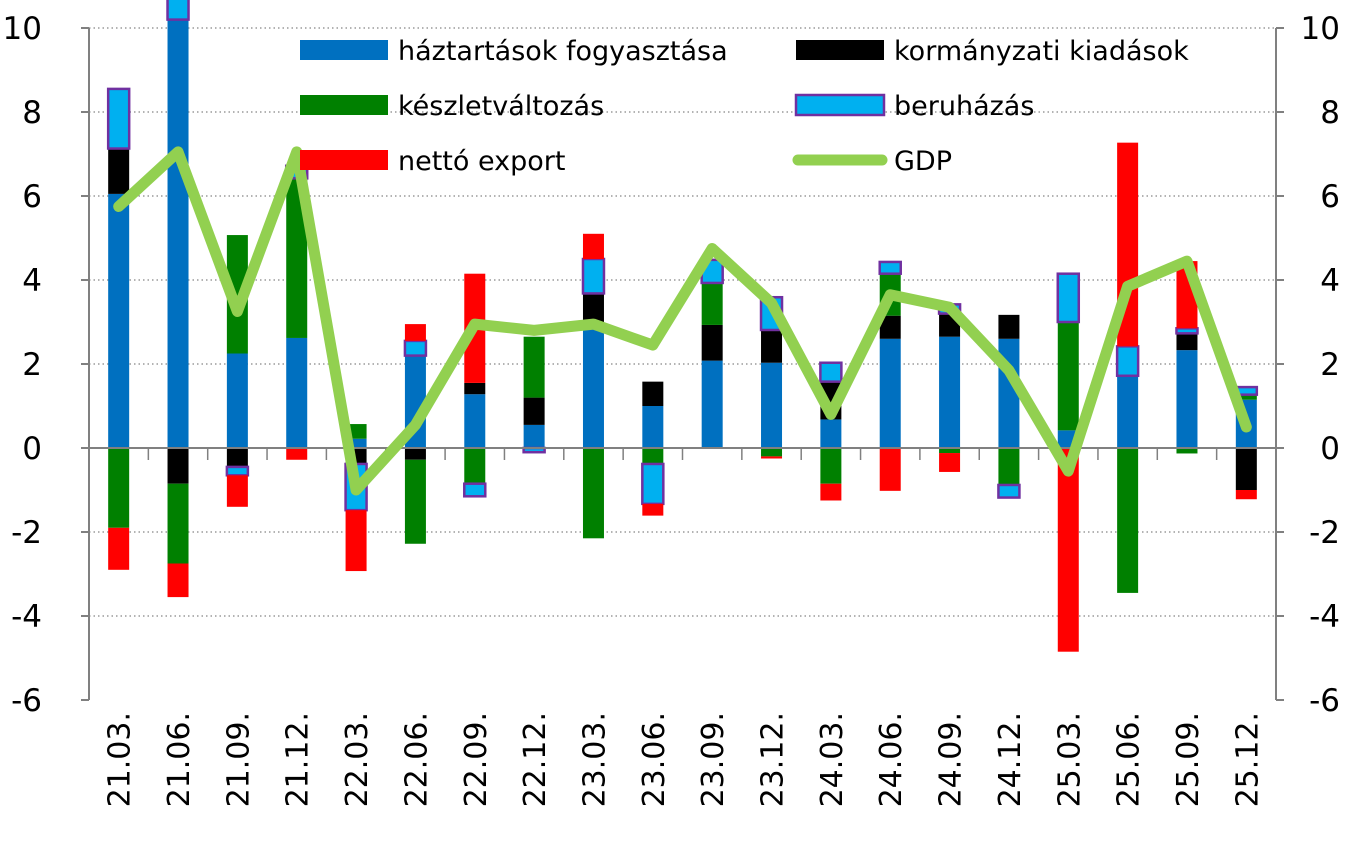  I want to click on y2-tick-label: -2, so click(1324, 533).